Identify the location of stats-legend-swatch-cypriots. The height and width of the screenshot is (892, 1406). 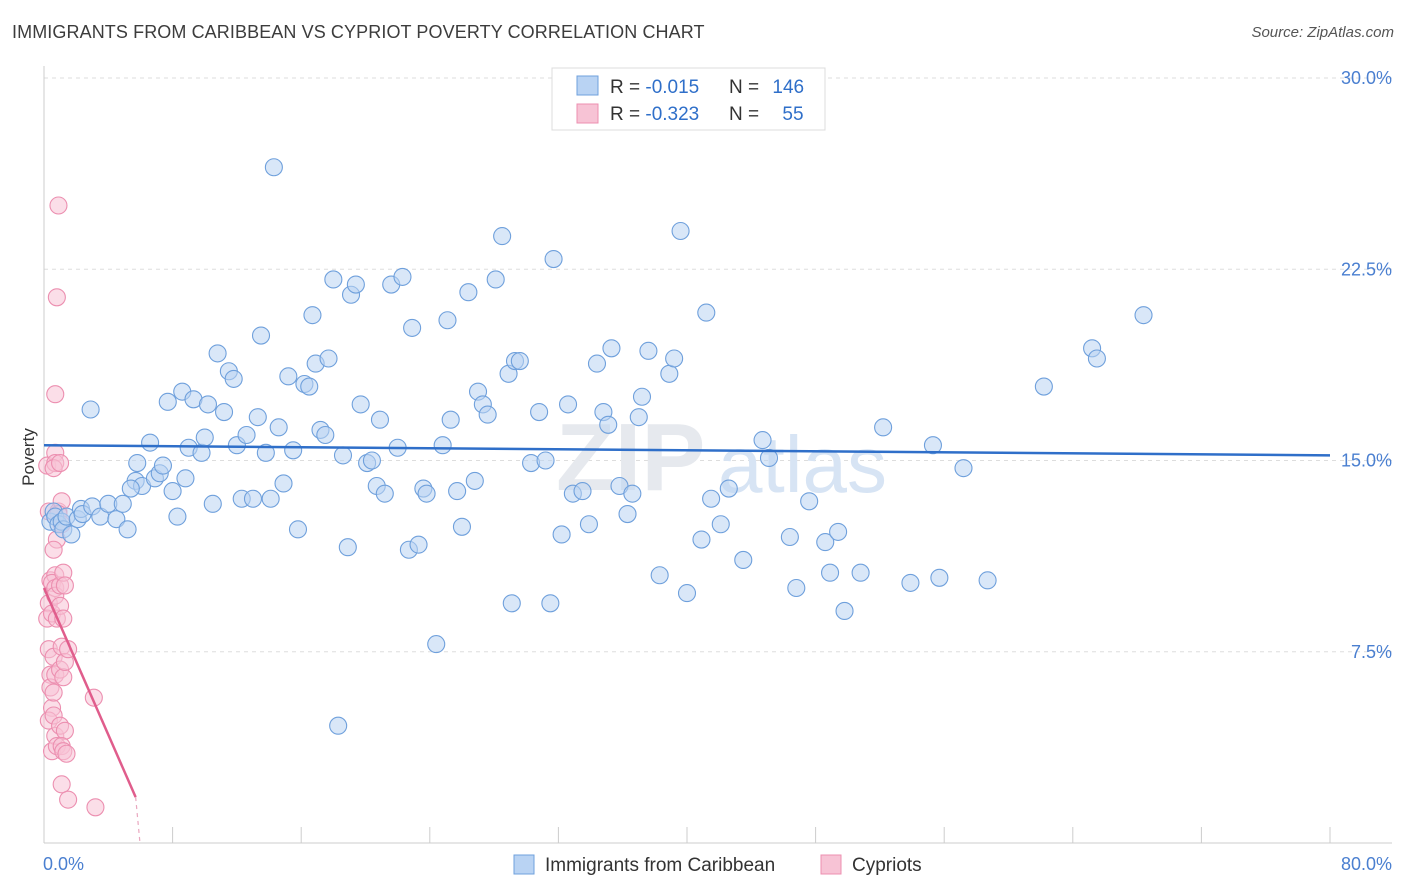
(587, 113).